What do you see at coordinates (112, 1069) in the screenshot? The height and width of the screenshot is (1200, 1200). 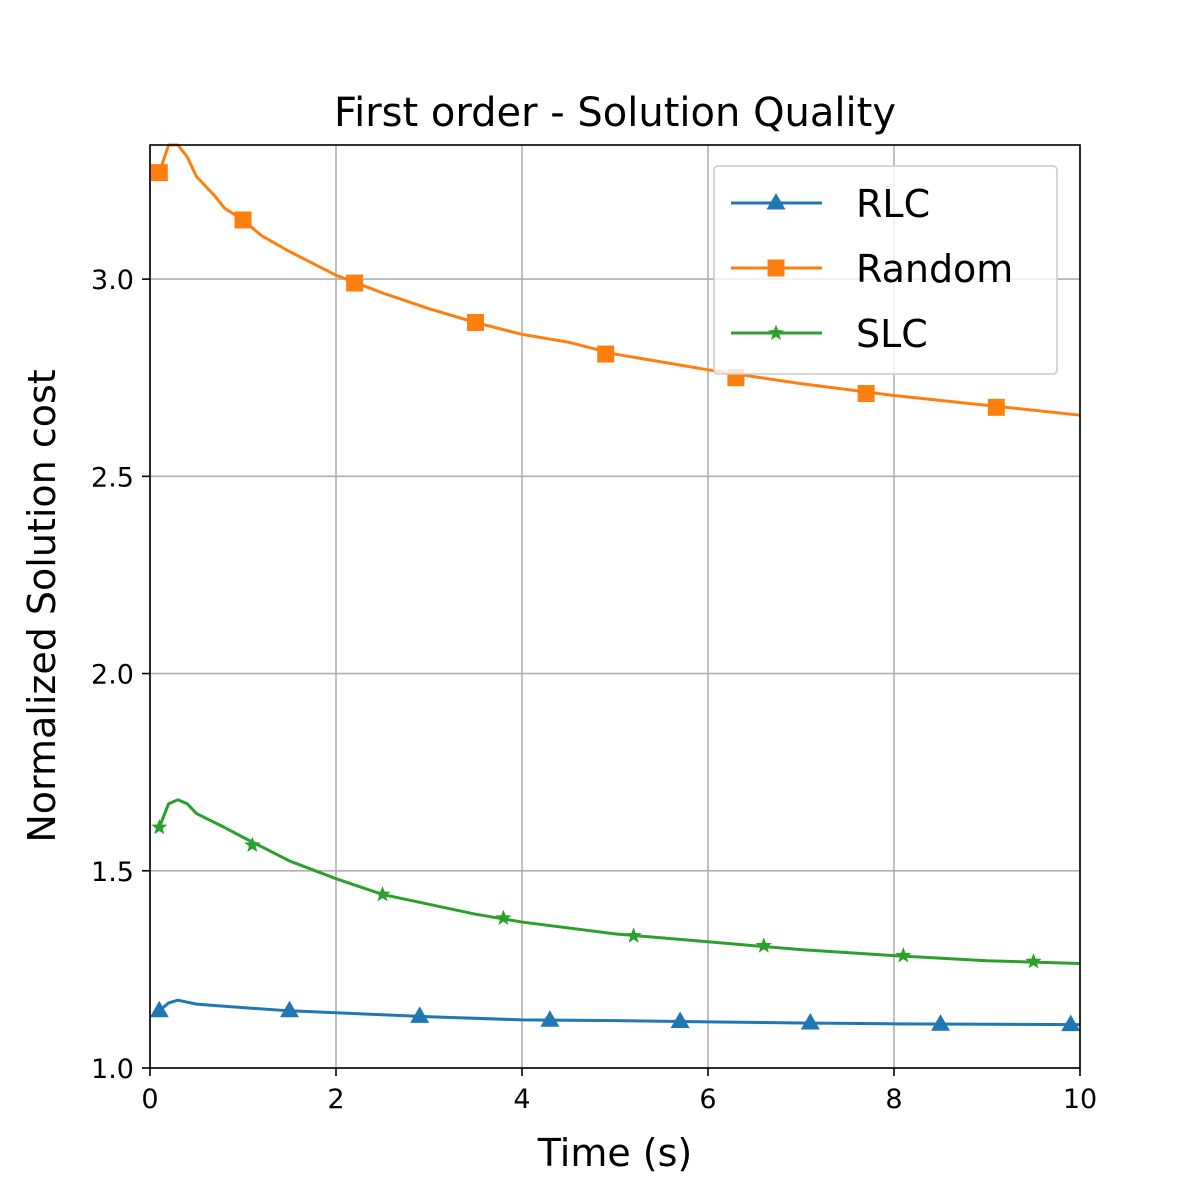 I see `y-tick-label: 1.0` at bounding box center [112, 1069].